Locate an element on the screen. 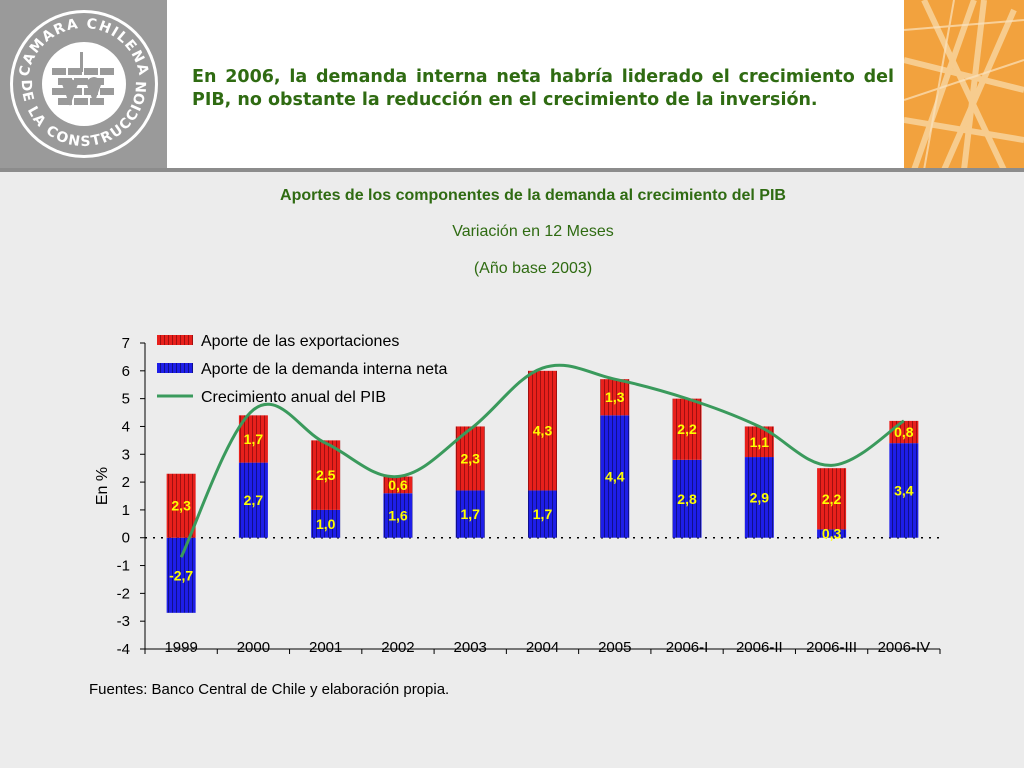 The height and width of the screenshot is (768, 1024). header-photo is located at coordinates (964, 85).